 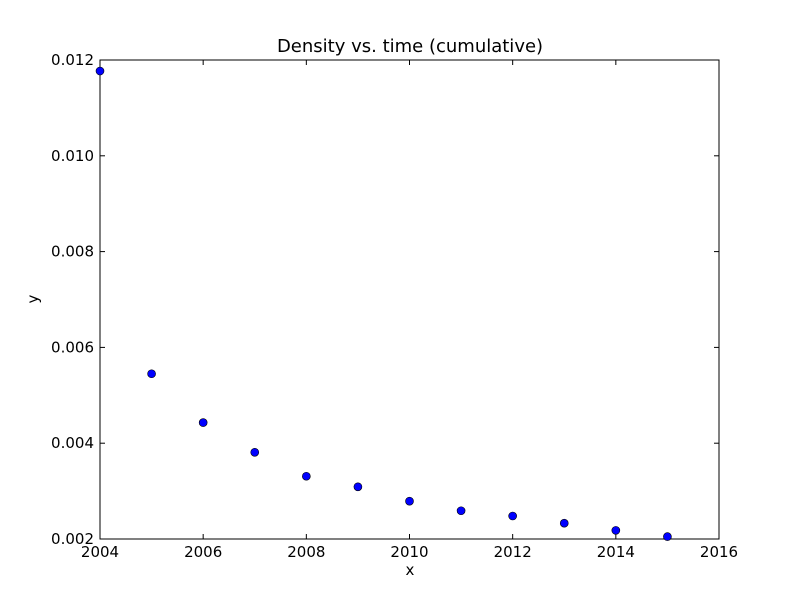 What do you see at coordinates (72, 539) in the screenshot?
I see `y-tick-label: 0.002` at bounding box center [72, 539].